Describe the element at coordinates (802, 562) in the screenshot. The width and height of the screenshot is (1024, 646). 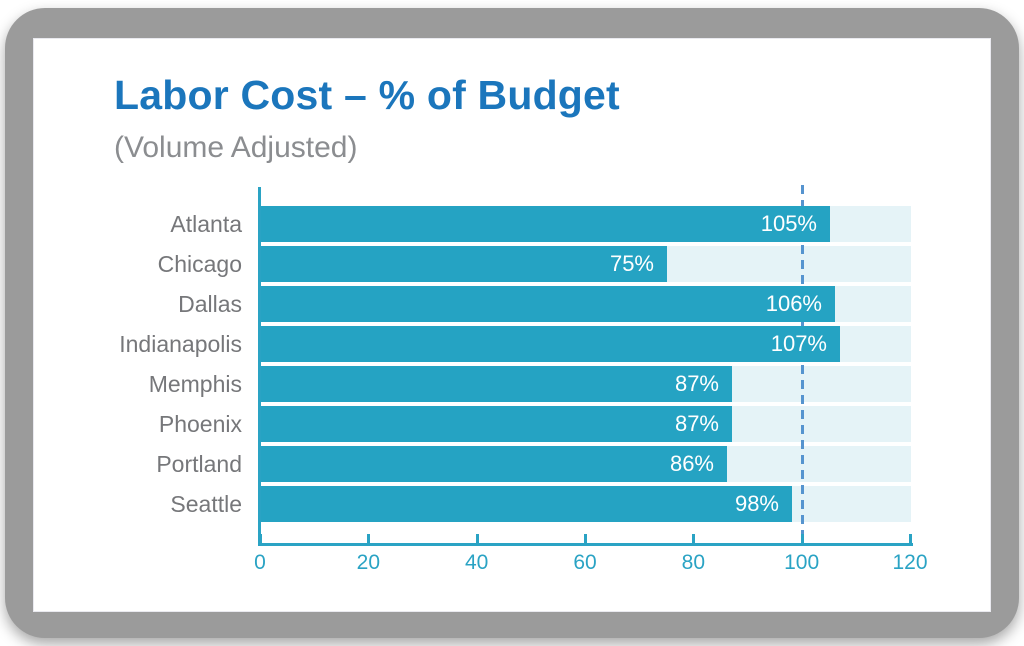
I see `x-axis-tick-label: 100` at that location.